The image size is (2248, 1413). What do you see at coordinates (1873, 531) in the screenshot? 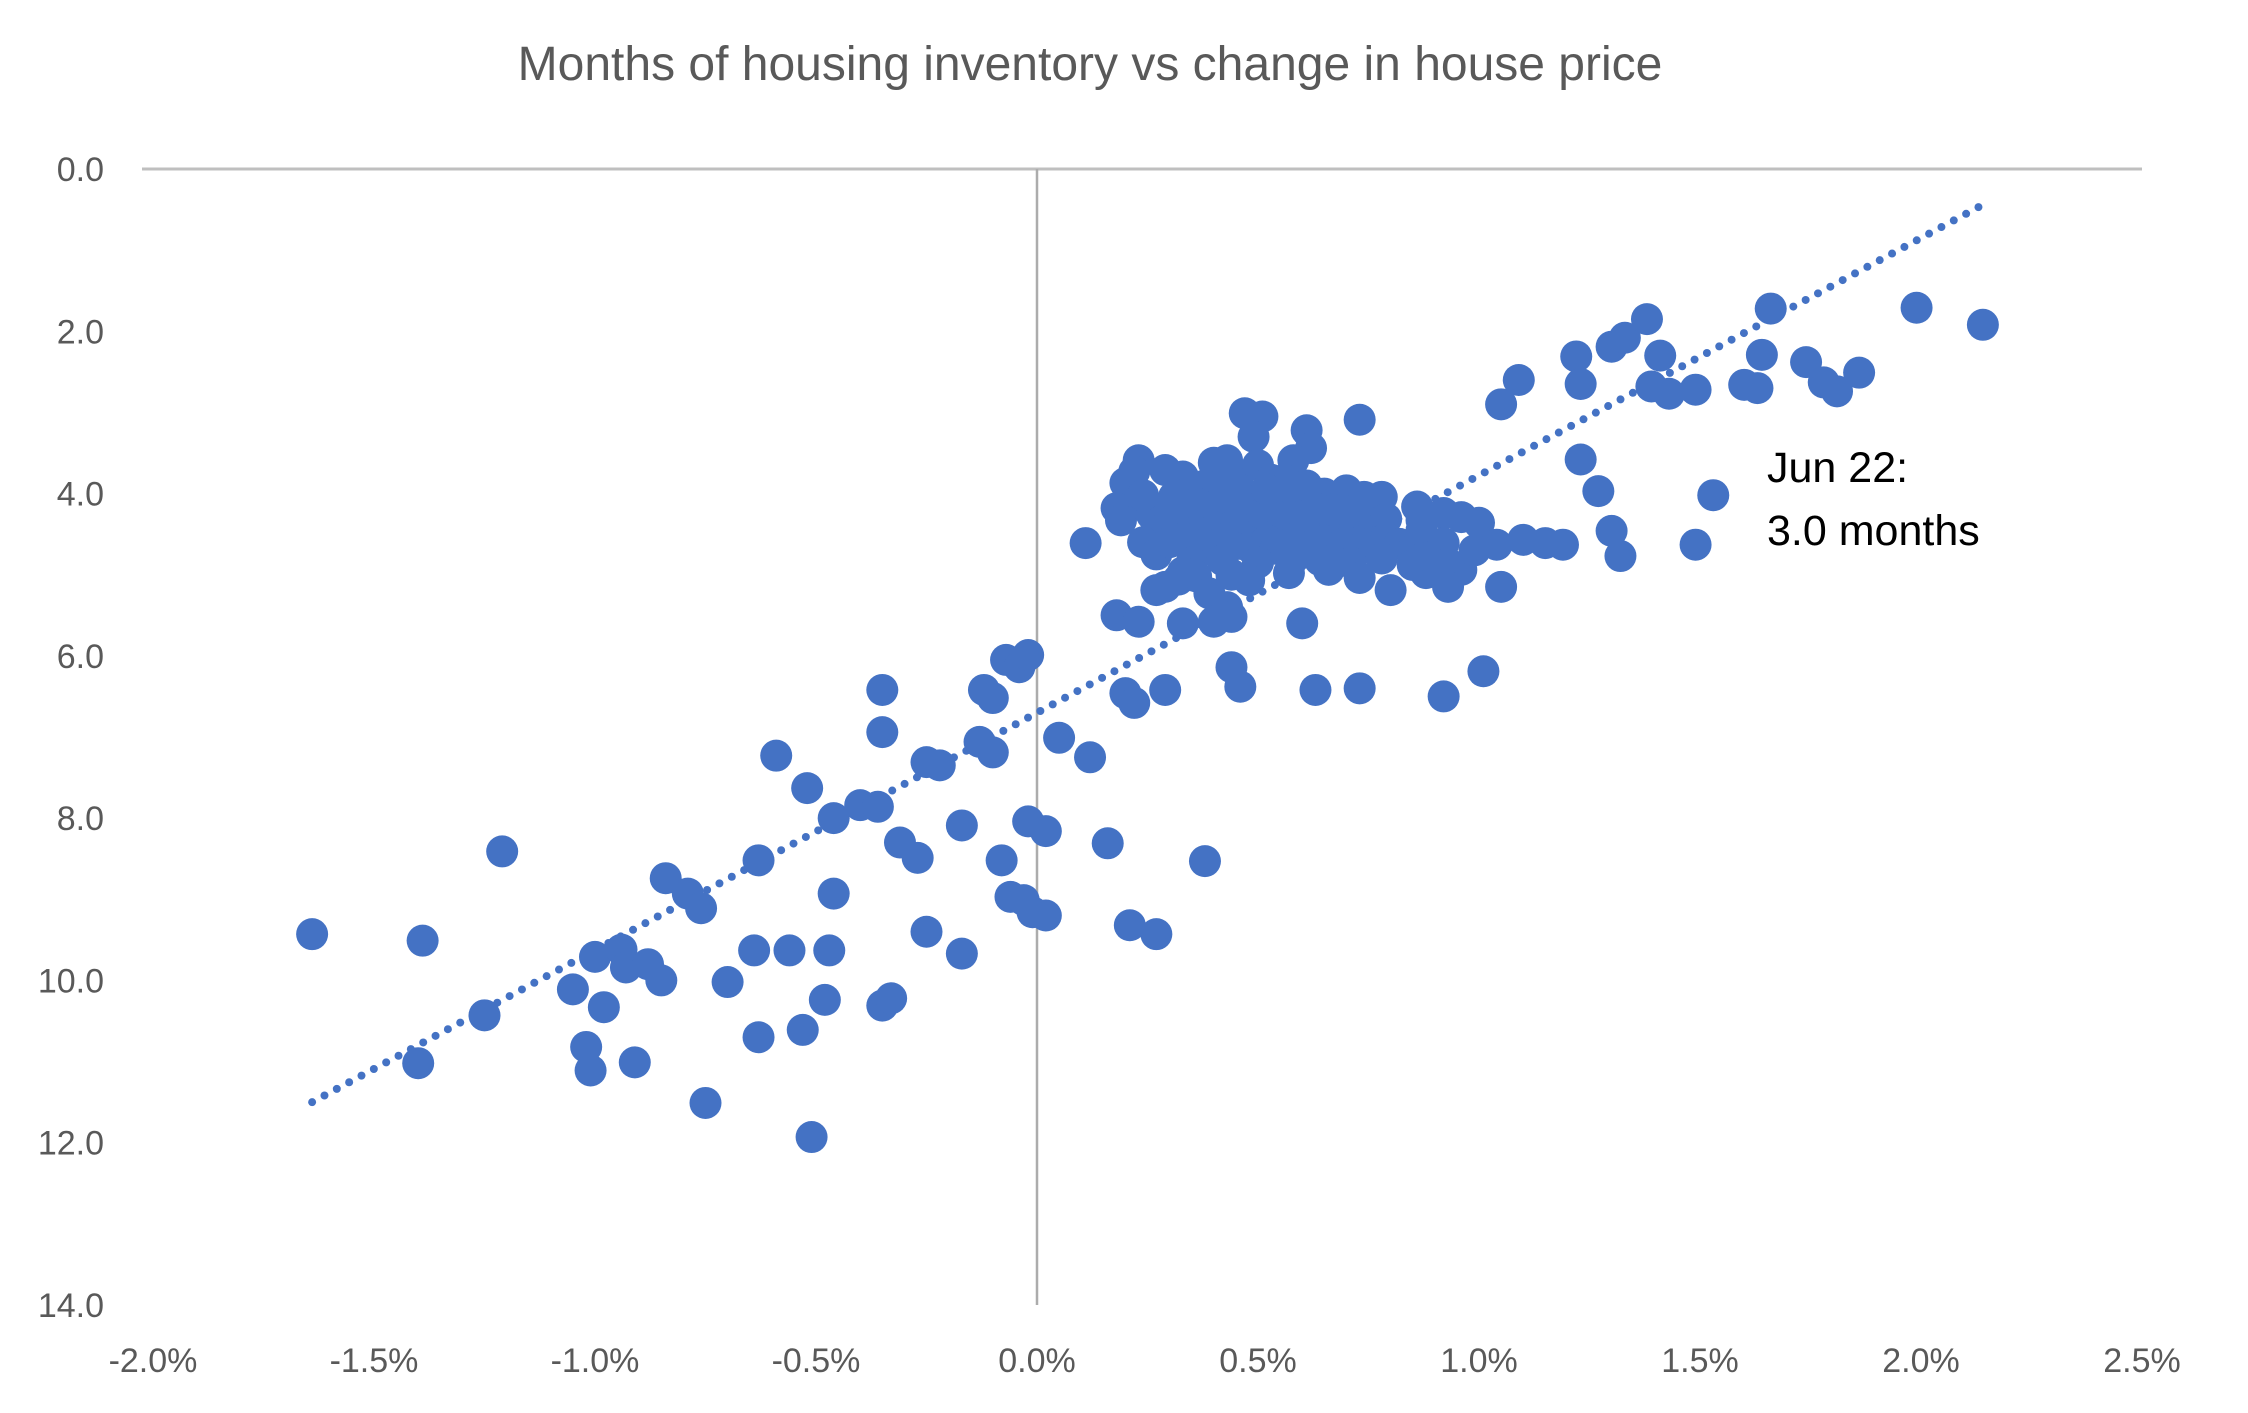
I see `annotation-line-2: 3.0 months` at bounding box center [1873, 531].